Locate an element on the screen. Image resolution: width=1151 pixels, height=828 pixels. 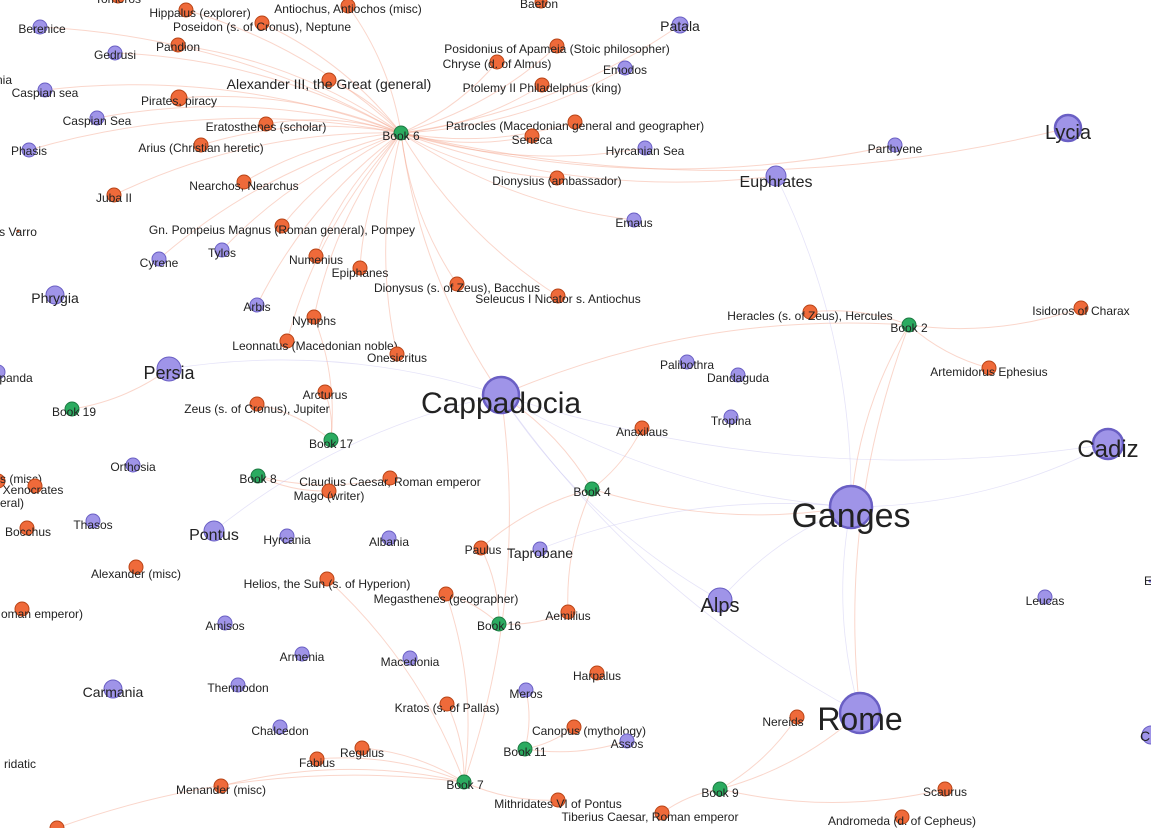
node-alexander-iii-the-great-general: Alexander III, the Great (general) is located at coordinates (329, 82).